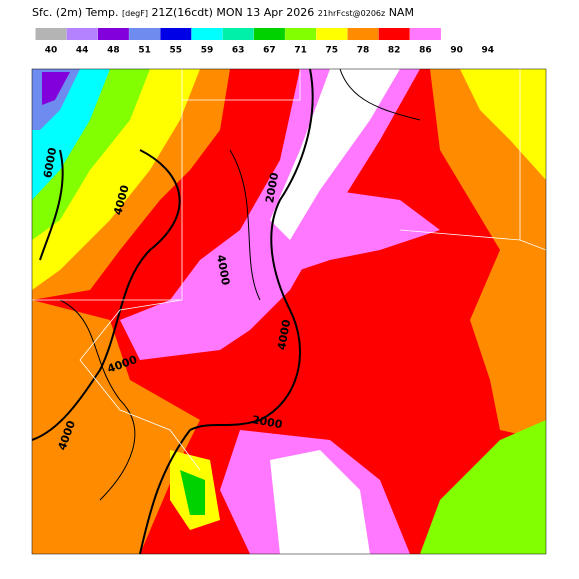 Image resolution: width=579 pixels, height=579 pixels. What do you see at coordinates (207, 51) in the screenshot?
I see `legend-label: 59` at bounding box center [207, 51].